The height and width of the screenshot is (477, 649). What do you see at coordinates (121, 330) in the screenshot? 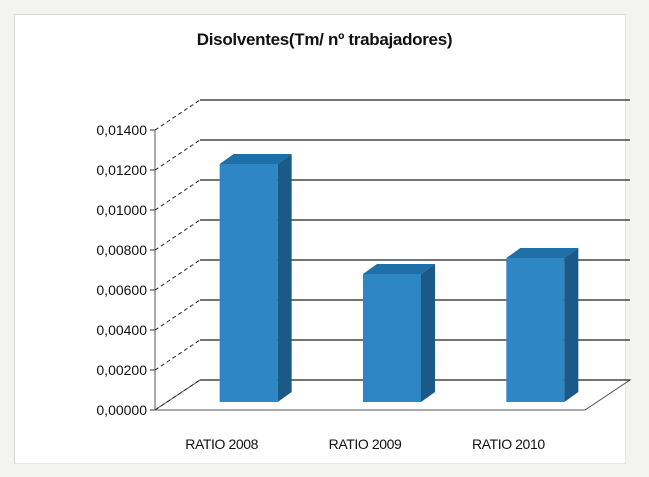
I see `y-tick-label: 0,00400` at bounding box center [121, 330].